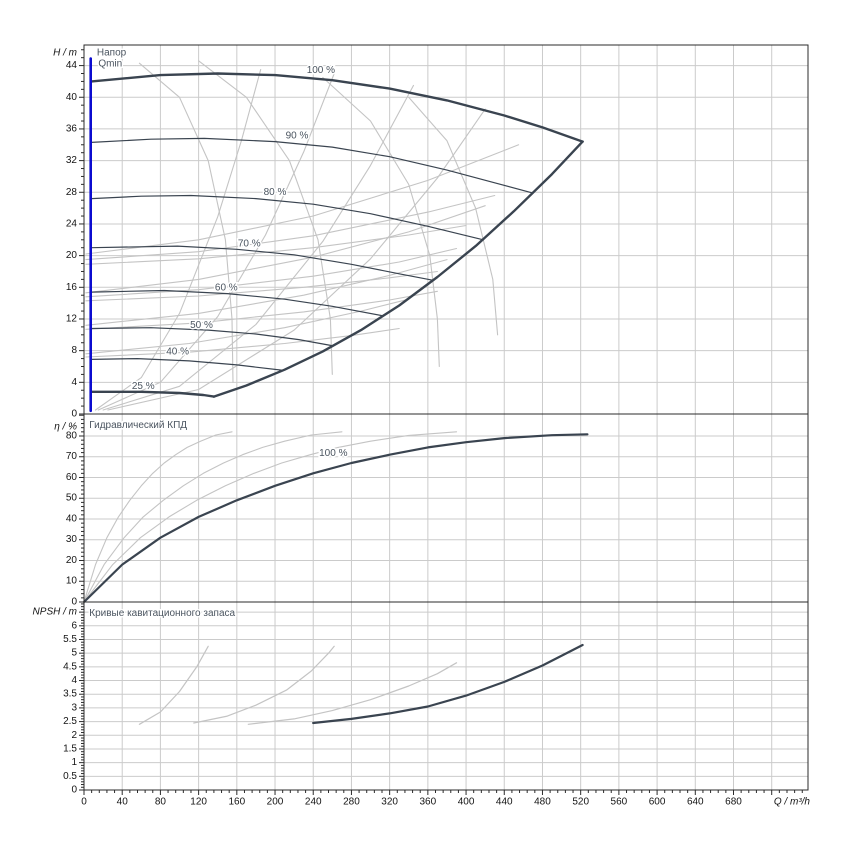 The width and height of the screenshot is (850, 850). I want to click on y-tick-label-npsh: 0, so click(74, 790).